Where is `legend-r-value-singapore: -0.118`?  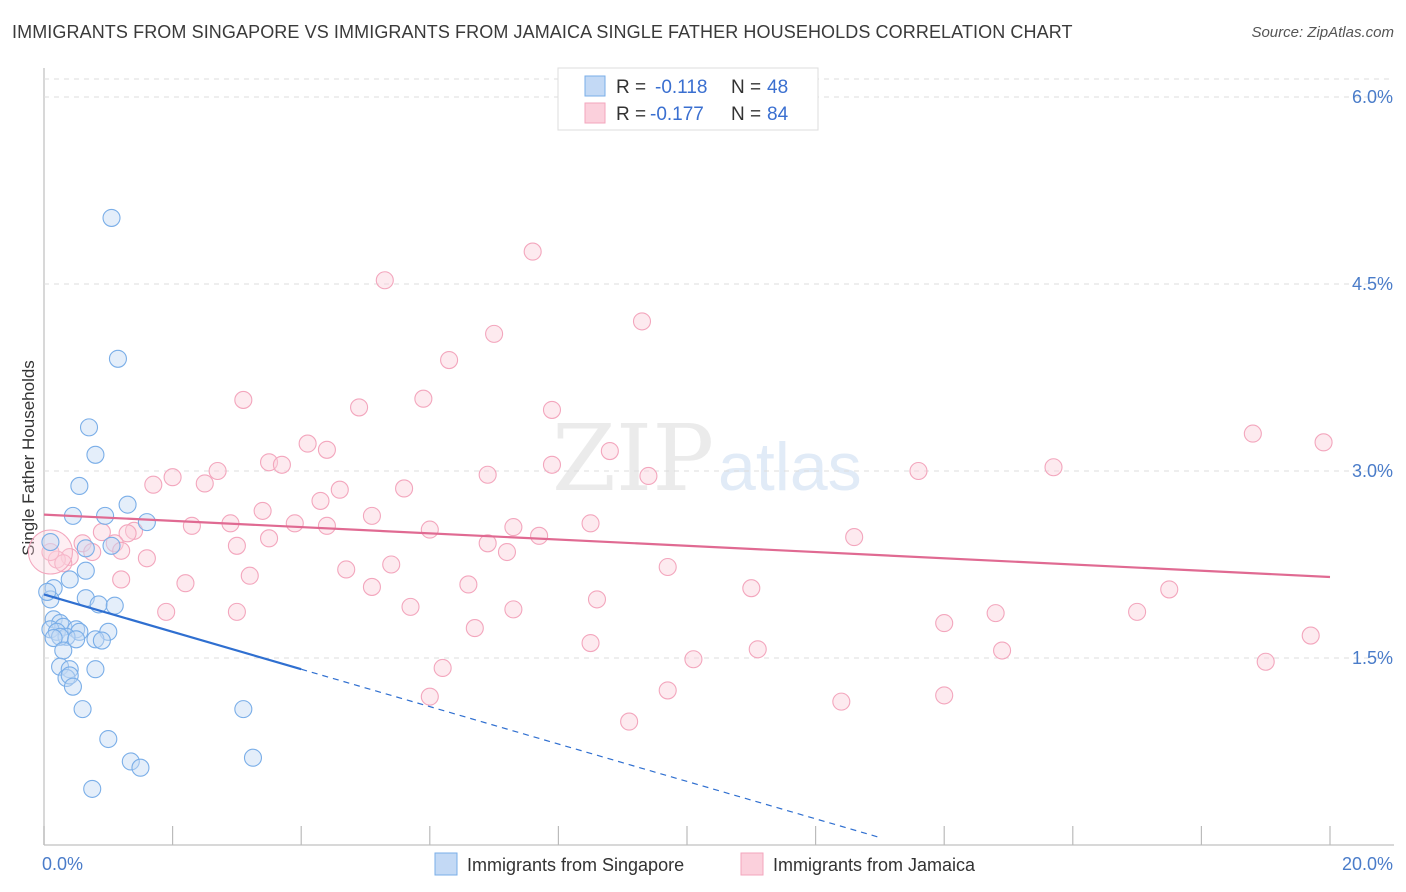
legend-r-value-singapore: -0.118 is located at coordinates (681, 87).